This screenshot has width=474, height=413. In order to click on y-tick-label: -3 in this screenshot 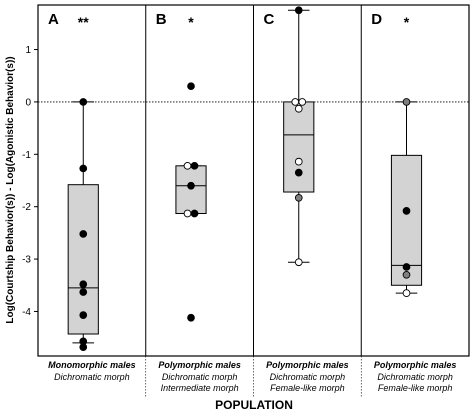, I will do `click(26, 260)`.